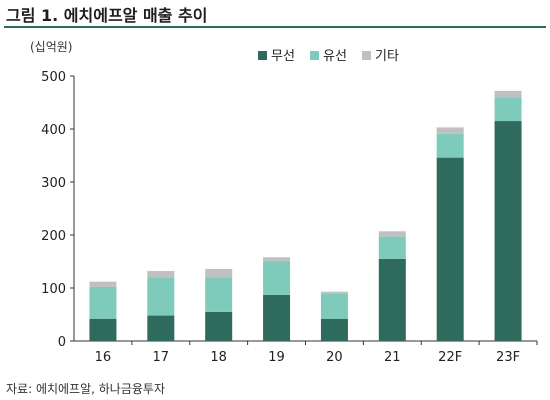 The width and height of the screenshot is (550, 400). I want to click on y-tick-label: 0, so click(62, 342).